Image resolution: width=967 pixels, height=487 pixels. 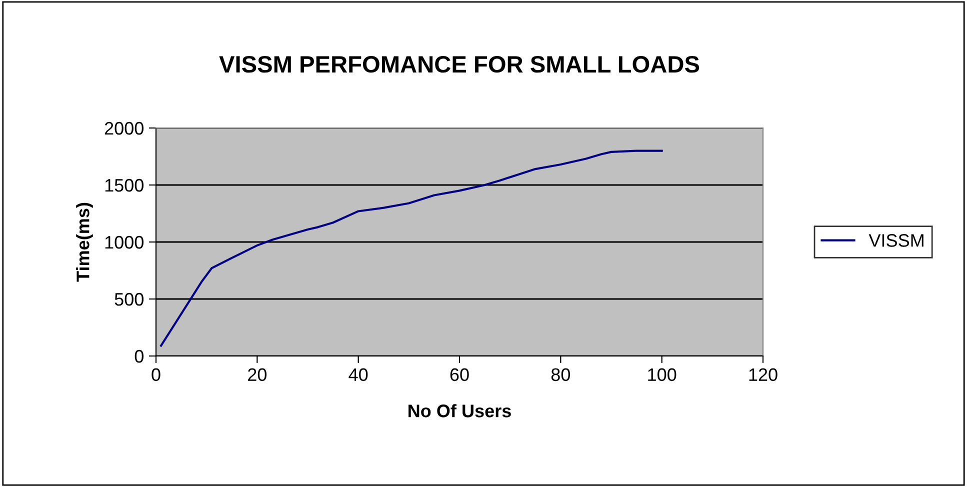 What do you see at coordinates (139, 356) in the screenshot?
I see `y-tick-label: 0` at bounding box center [139, 356].